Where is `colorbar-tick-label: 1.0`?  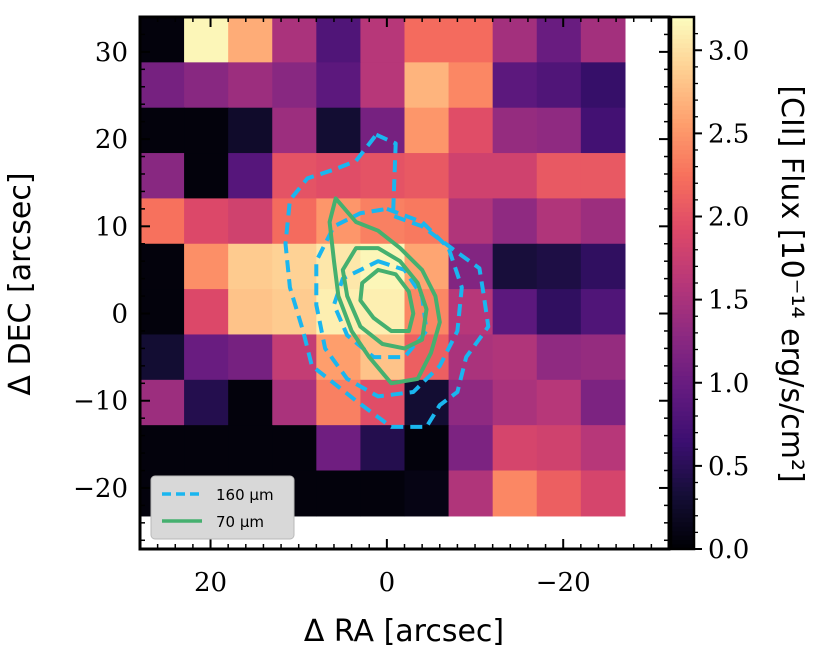 colorbar-tick-label: 1.0 is located at coordinates (728, 384).